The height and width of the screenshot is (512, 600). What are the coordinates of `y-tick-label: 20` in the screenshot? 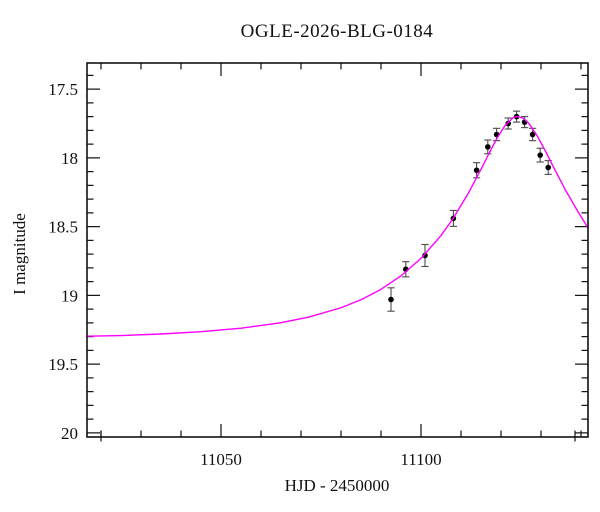 It's located at (69, 433).